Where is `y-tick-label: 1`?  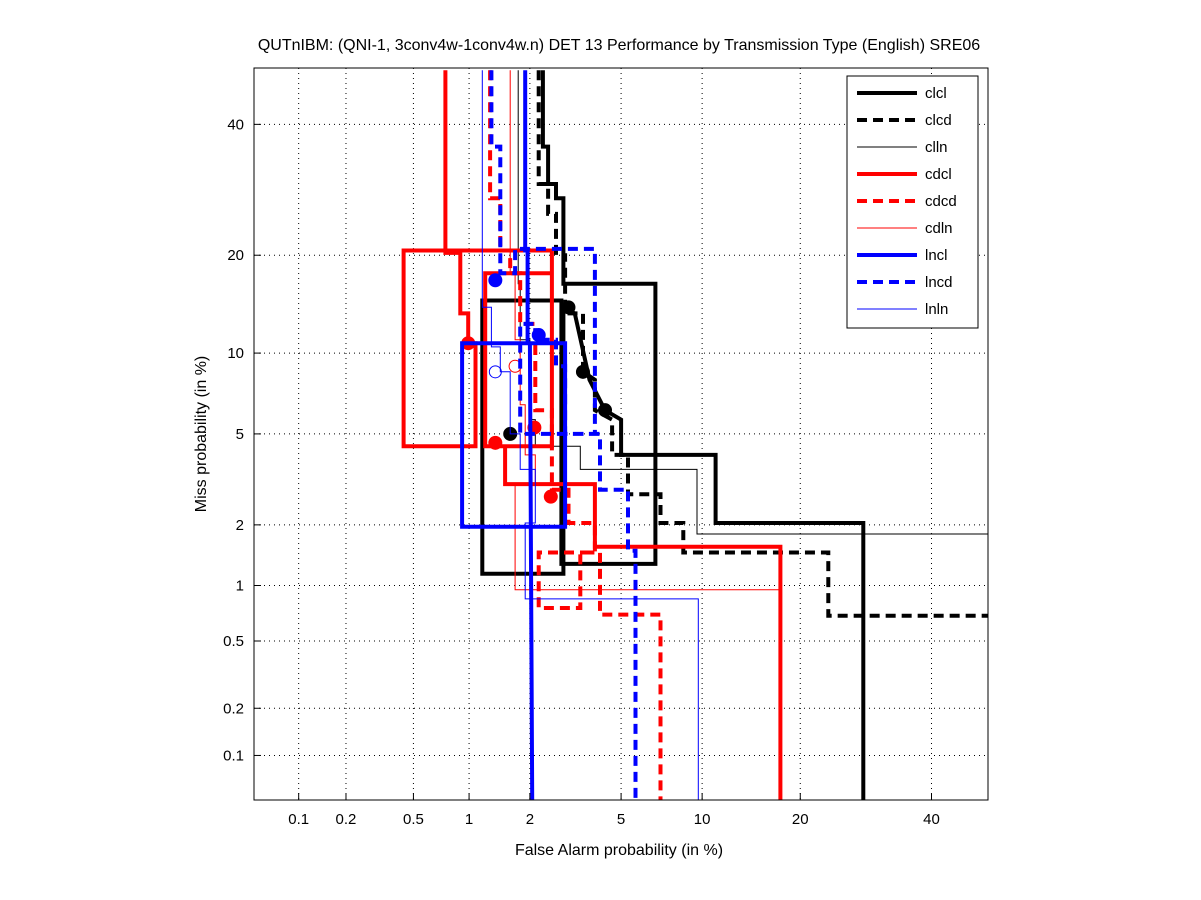
y-tick-label: 1 is located at coordinates (240, 586).